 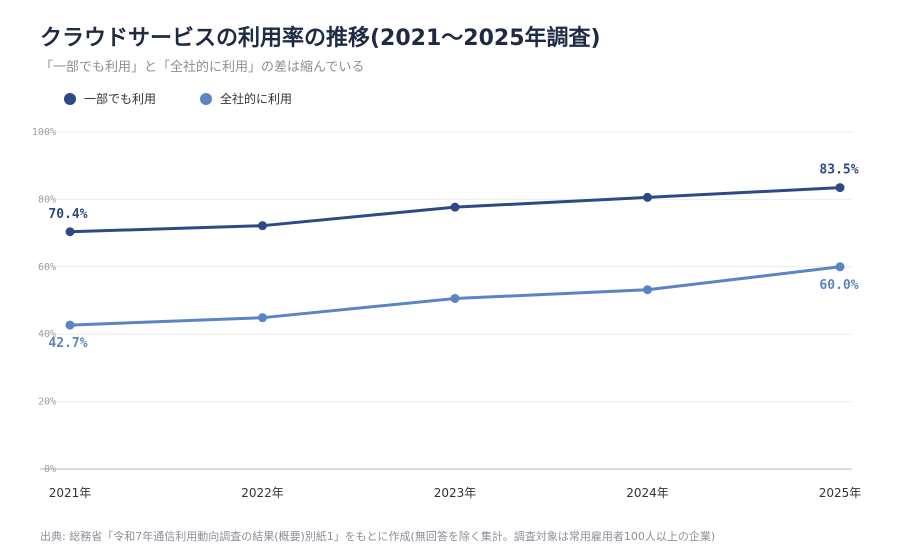 I want to click on chart-subtitle: 「一部でも利用」と「全社的に利用」の差は縮んでいる, so click(x=202, y=67).